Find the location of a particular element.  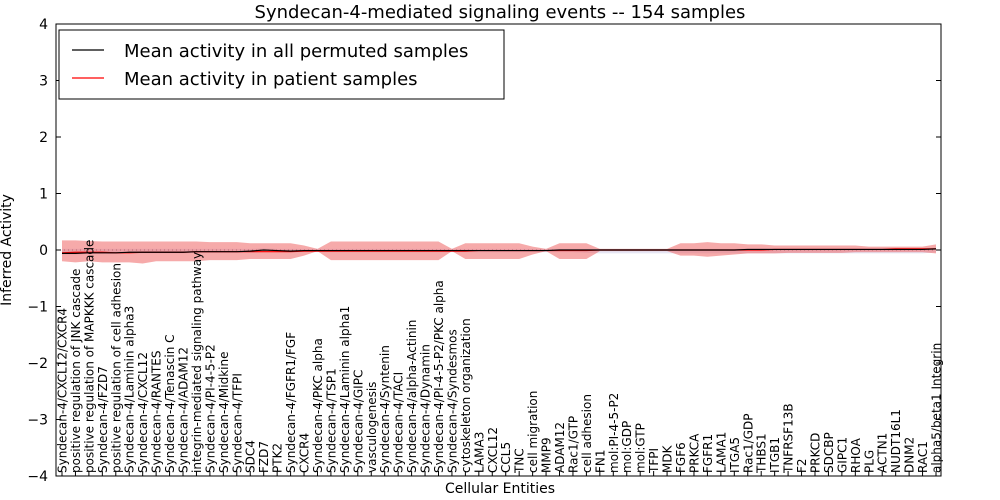

x-tick-label: Syndecan-4/FZD7 is located at coordinates (103, 419).